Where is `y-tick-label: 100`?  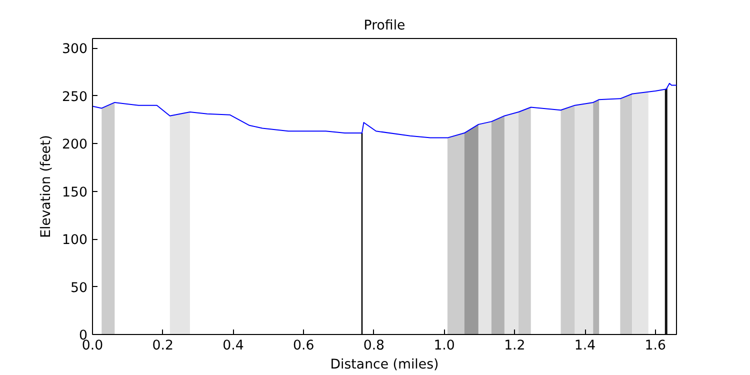 y-tick-label: 100 is located at coordinates (75, 240).